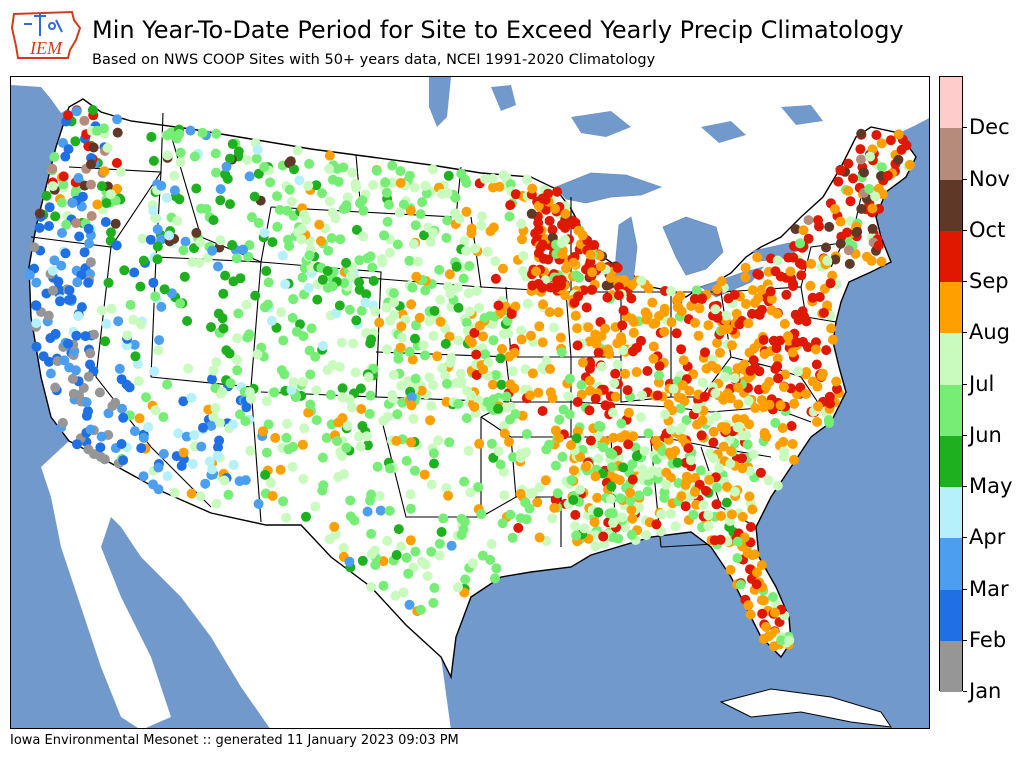 The width and height of the screenshot is (1024, 768). I want to click on canada-lakes, so click(626, 110).